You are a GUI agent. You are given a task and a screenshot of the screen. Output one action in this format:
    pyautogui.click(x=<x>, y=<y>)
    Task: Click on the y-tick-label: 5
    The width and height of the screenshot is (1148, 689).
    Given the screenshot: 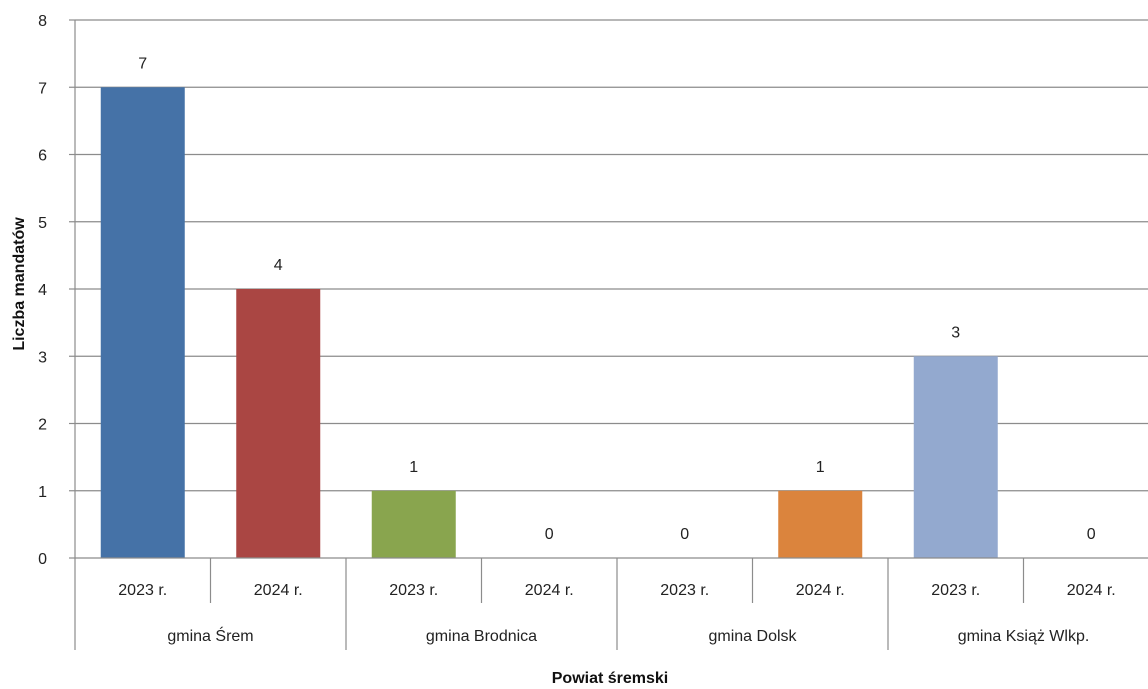 What is the action you would take?
    pyautogui.click(x=42, y=223)
    